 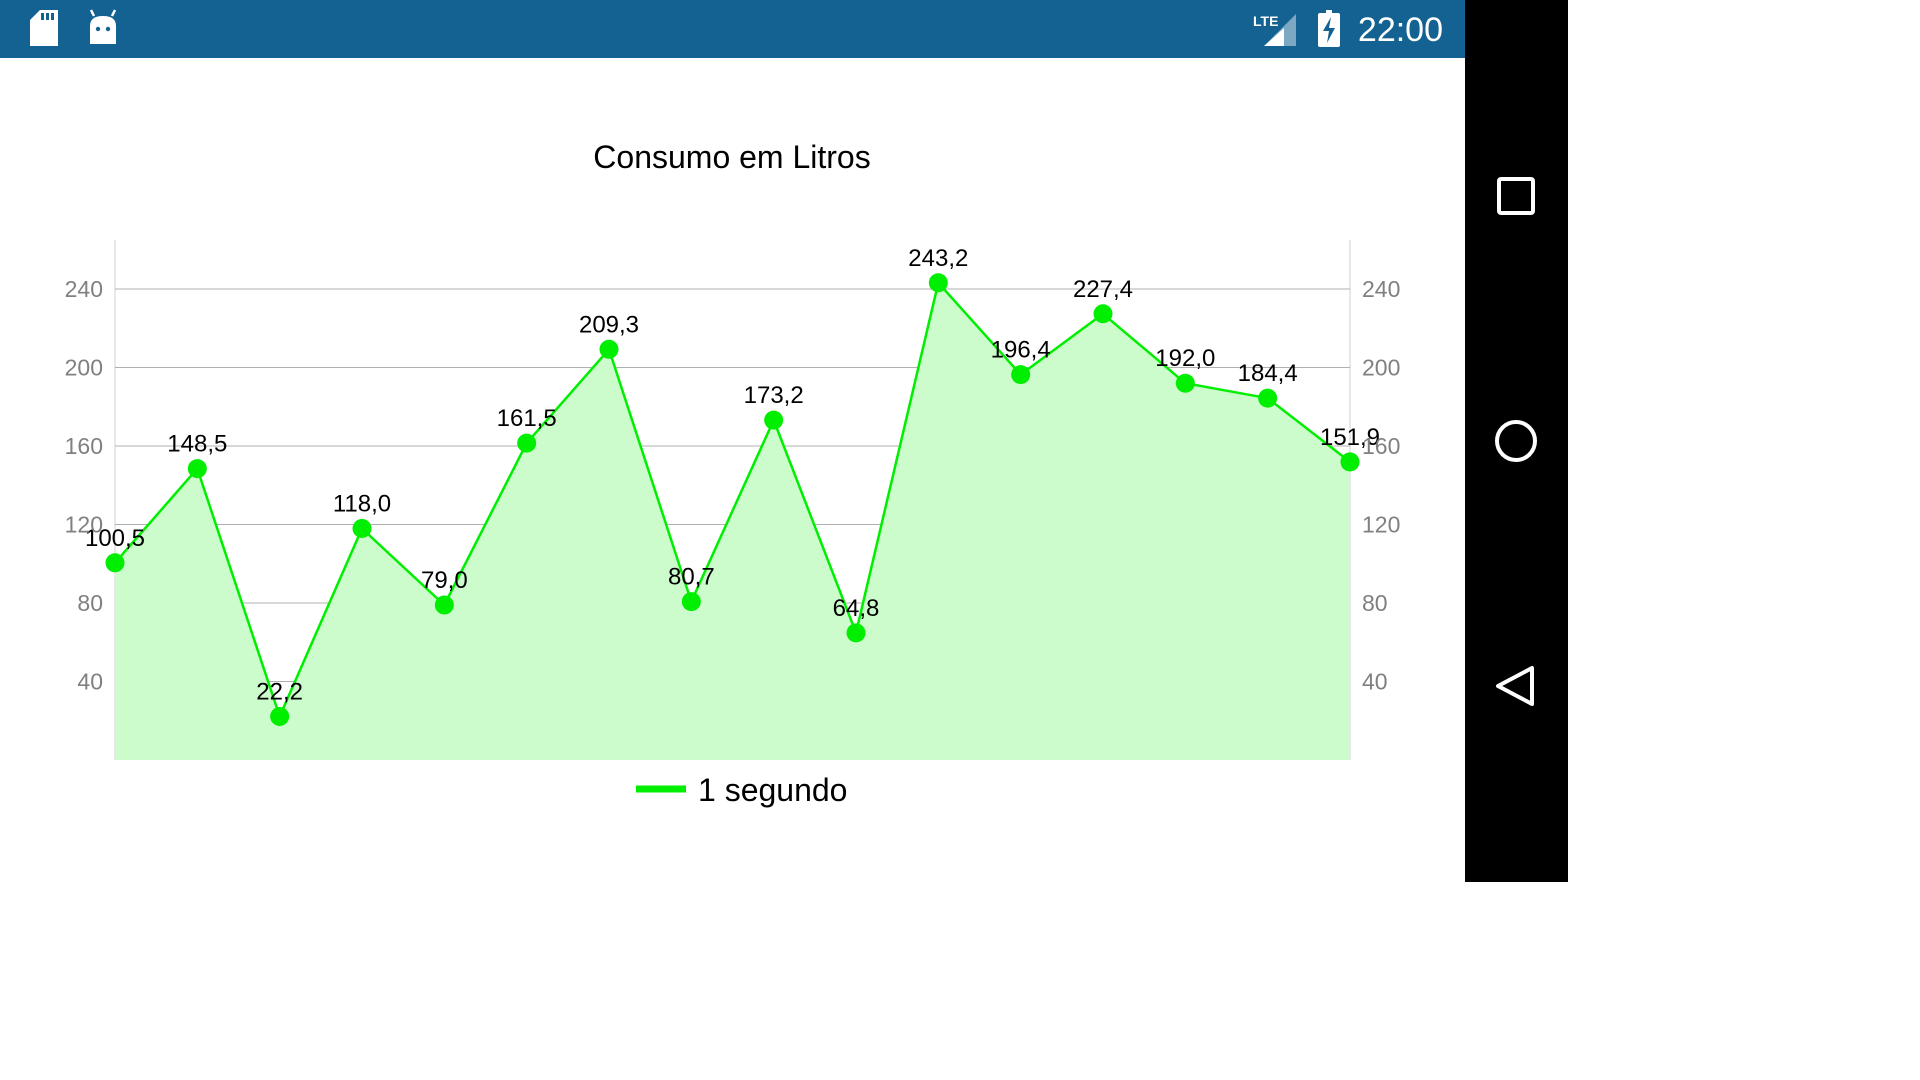 What do you see at coordinates (856, 608) in the screenshot?
I see `data-label: 64,8` at bounding box center [856, 608].